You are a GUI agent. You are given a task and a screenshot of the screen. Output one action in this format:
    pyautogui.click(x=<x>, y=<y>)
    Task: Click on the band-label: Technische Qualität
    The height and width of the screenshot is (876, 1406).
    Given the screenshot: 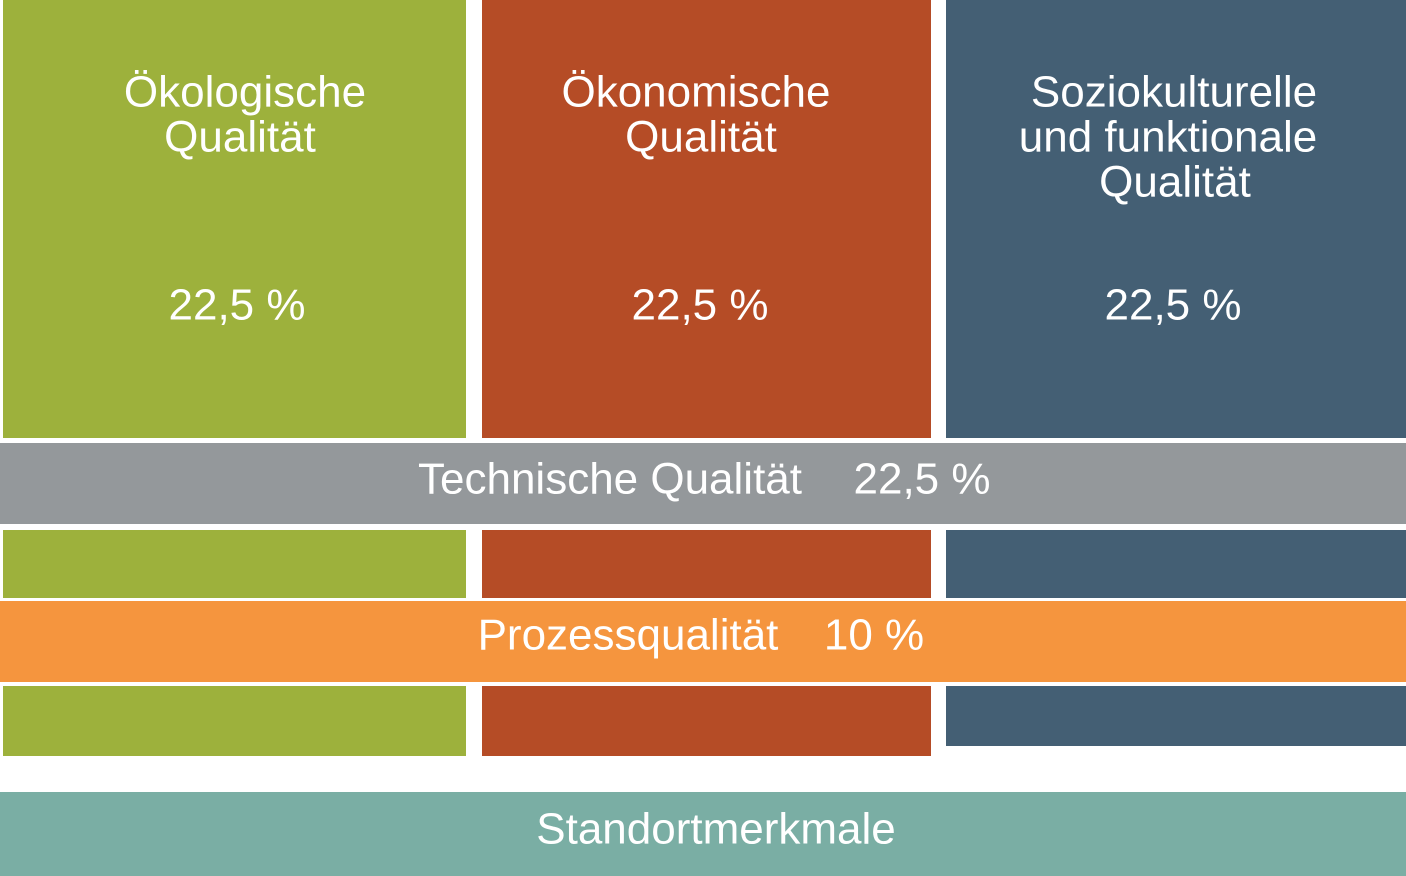 What is the action you would take?
    pyautogui.click(x=610, y=479)
    